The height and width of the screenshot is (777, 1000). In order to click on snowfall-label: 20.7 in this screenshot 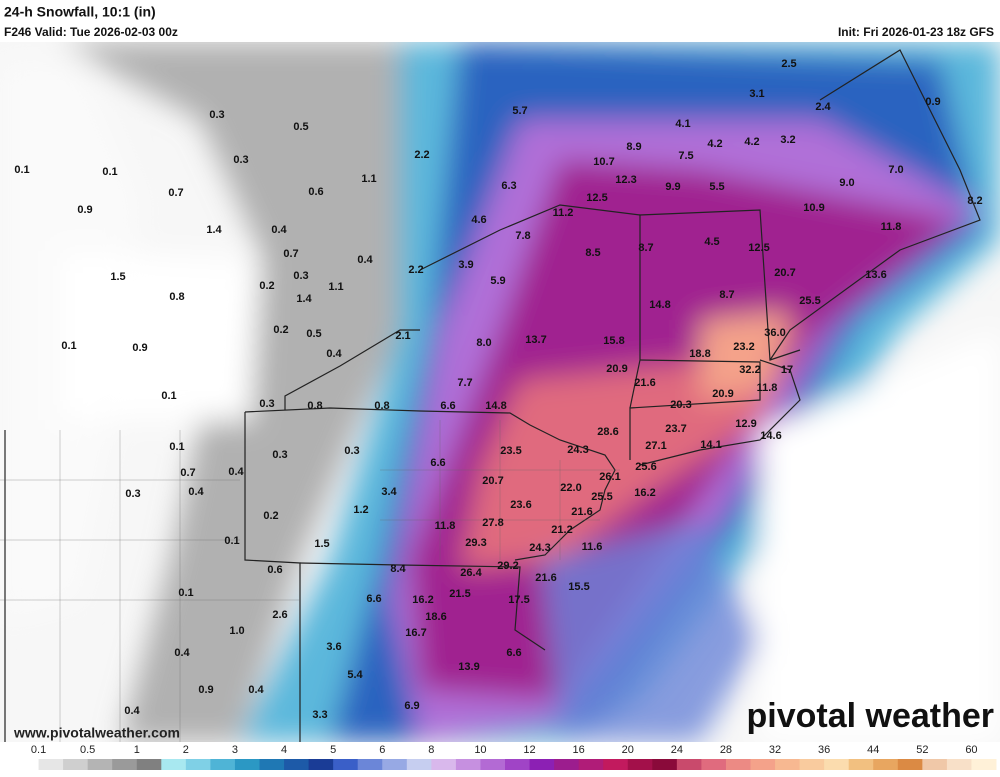, I will do `click(492, 481)`.